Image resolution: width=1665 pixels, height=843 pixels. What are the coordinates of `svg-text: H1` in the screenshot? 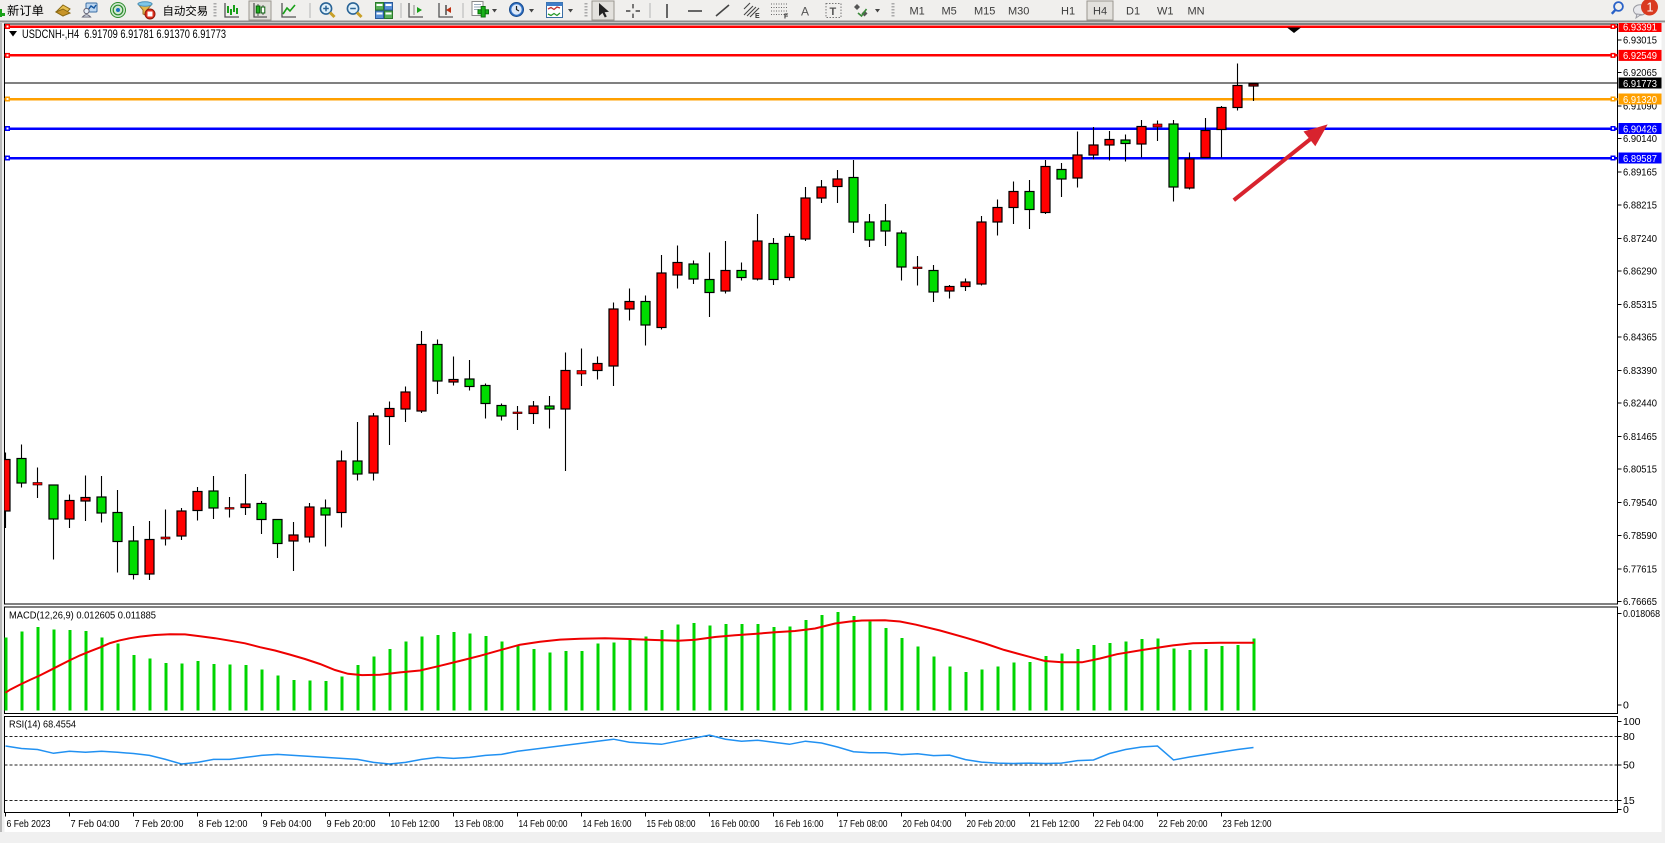 It's located at (1068, 12).